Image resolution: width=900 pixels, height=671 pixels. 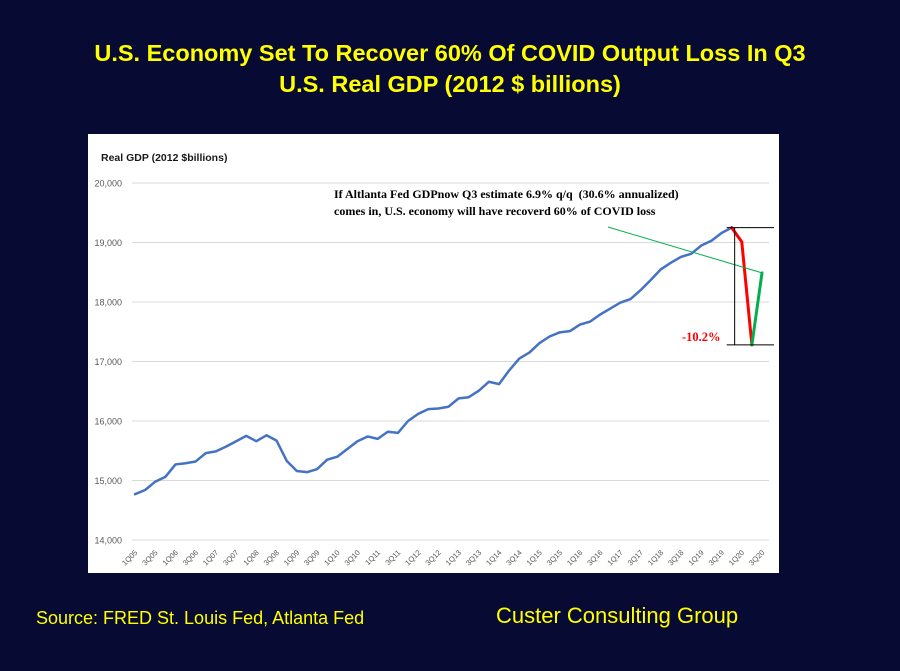 I want to click on x-tick-label: 1Q14, so click(x=493, y=557).